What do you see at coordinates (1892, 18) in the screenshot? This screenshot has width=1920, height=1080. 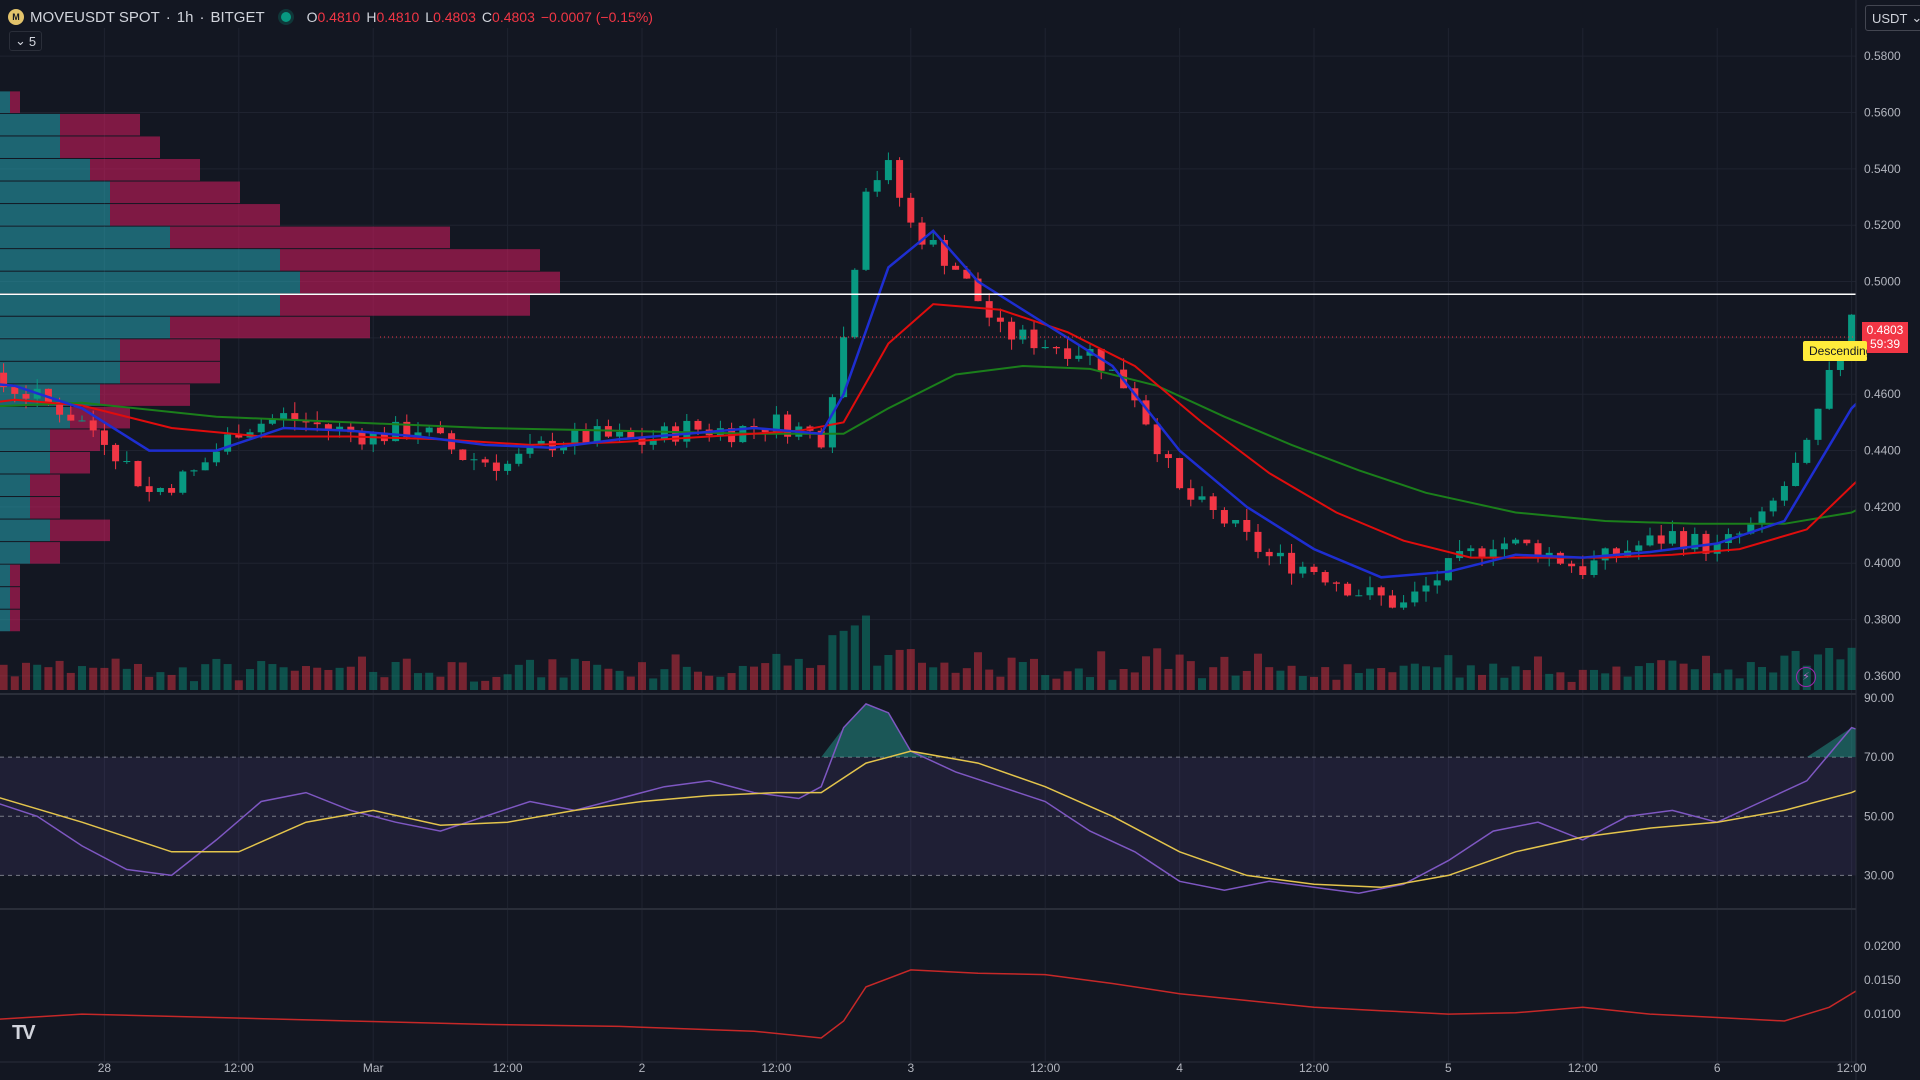 I see `currency-selector: USDT ⌄` at bounding box center [1892, 18].